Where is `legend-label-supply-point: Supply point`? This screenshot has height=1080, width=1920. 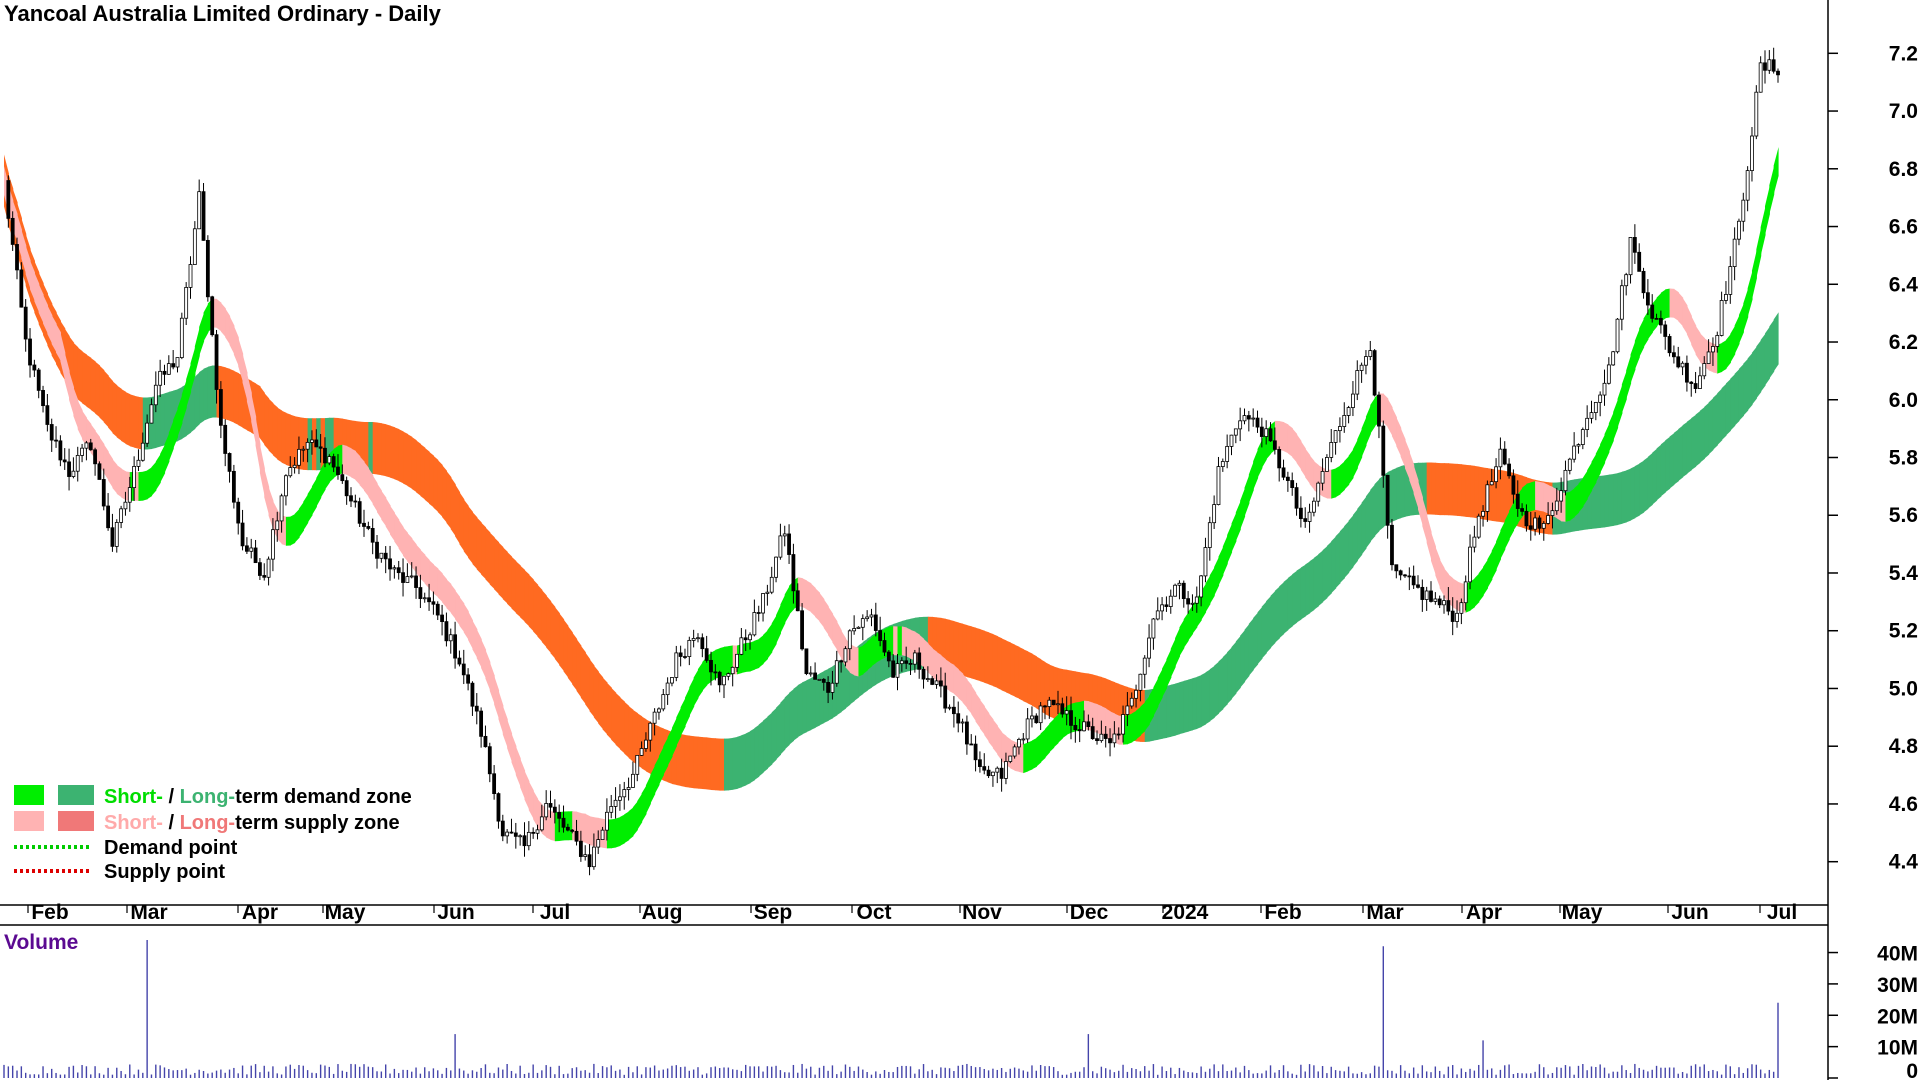 legend-label-supply-point: Supply point is located at coordinates (164, 872).